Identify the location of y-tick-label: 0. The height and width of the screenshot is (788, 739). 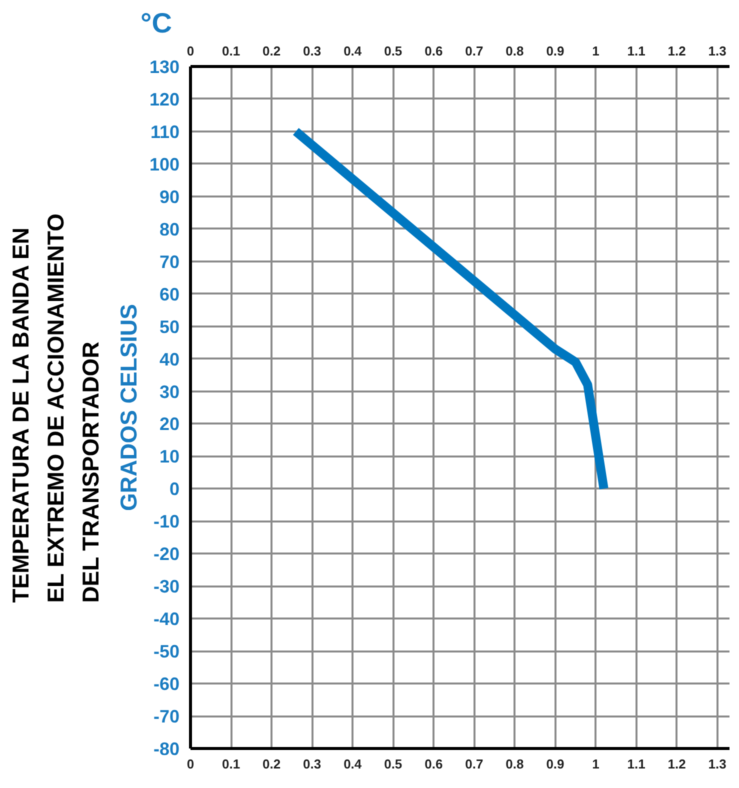
(174, 489).